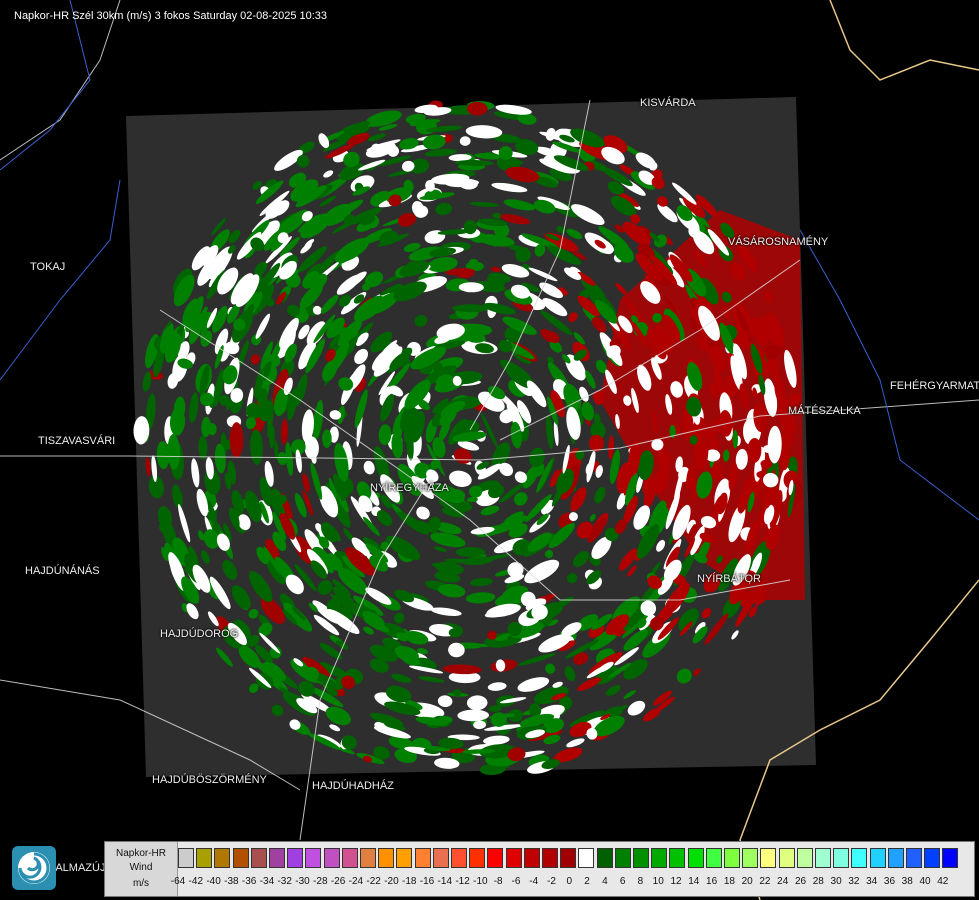 The image size is (979, 900). What do you see at coordinates (854, 881) in the screenshot?
I see `legend-tick-label: 32` at bounding box center [854, 881].